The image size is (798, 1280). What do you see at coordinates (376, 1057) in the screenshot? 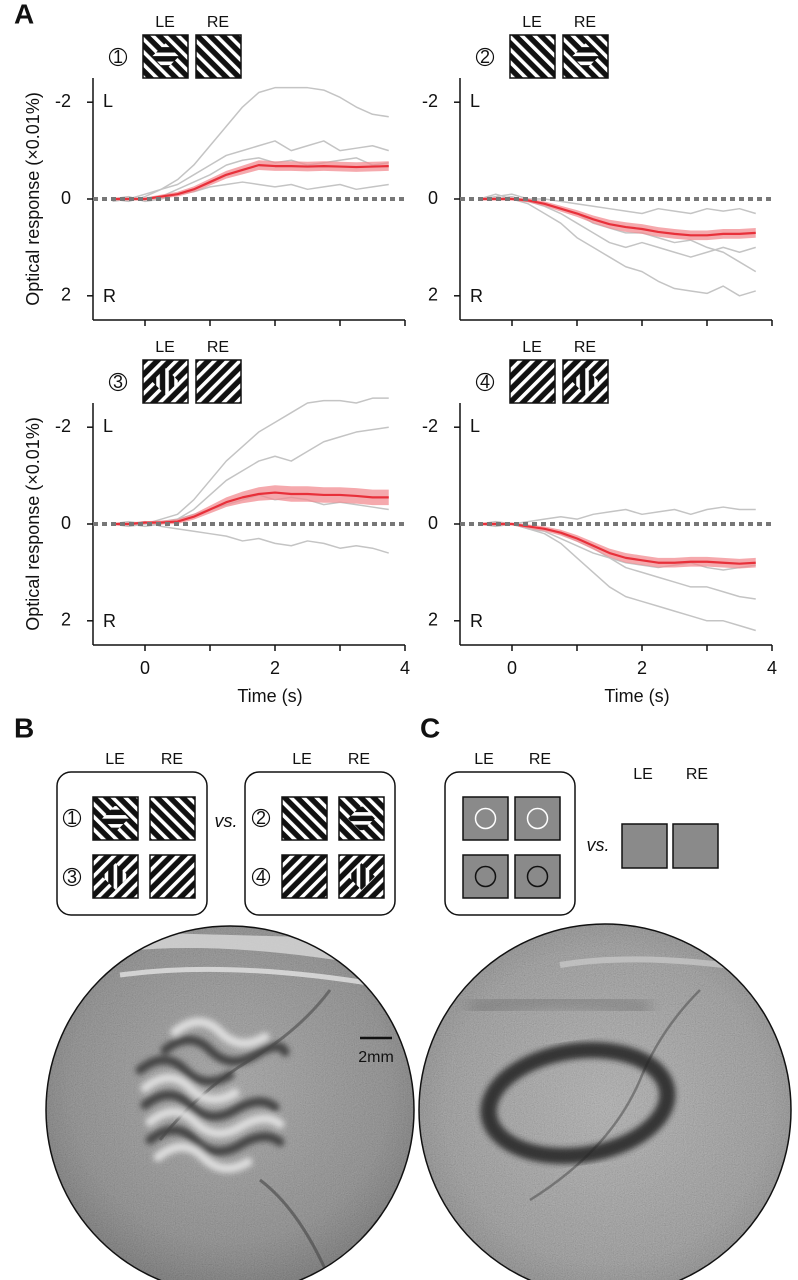
I see `scale-label: 2mm` at bounding box center [376, 1057].